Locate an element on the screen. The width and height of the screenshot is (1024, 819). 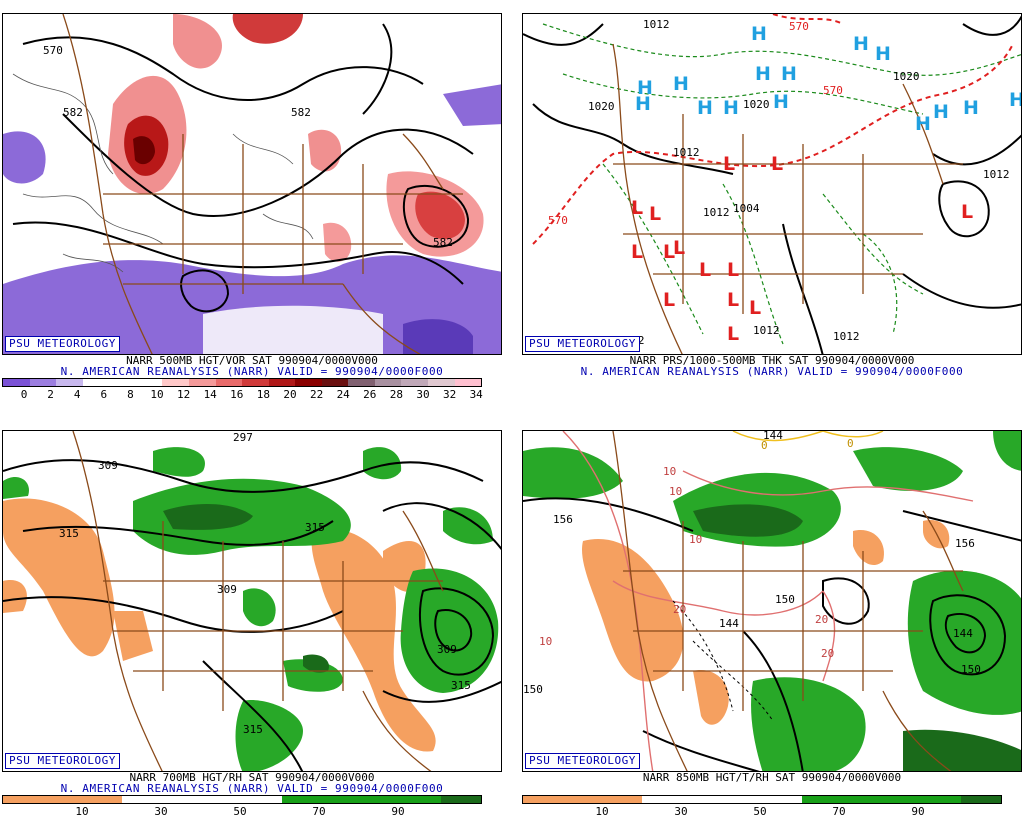
colorbar-tick-label: 28 is located at coordinates (396, 394).